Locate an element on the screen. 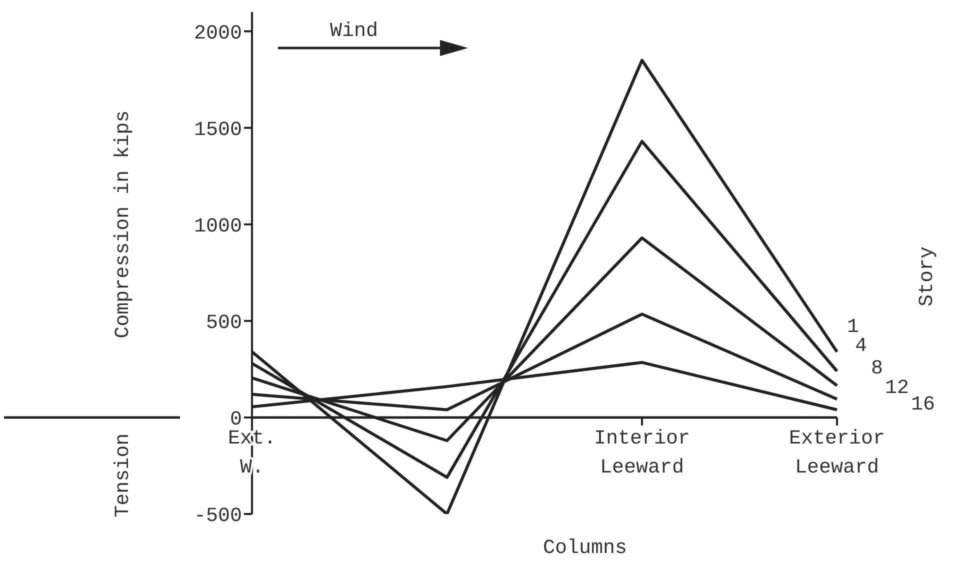 The height and width of the screenshot is (565, 958). y-tick-label: 1500 is located at coordinates (218, 130).